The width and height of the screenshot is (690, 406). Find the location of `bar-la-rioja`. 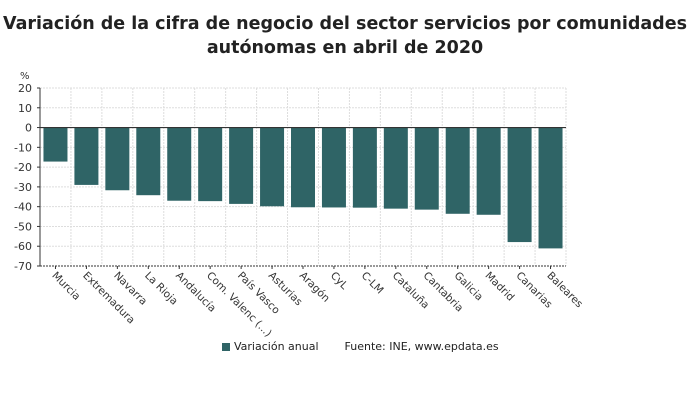

bar-la-rioja is located at coordinates (148, 161).